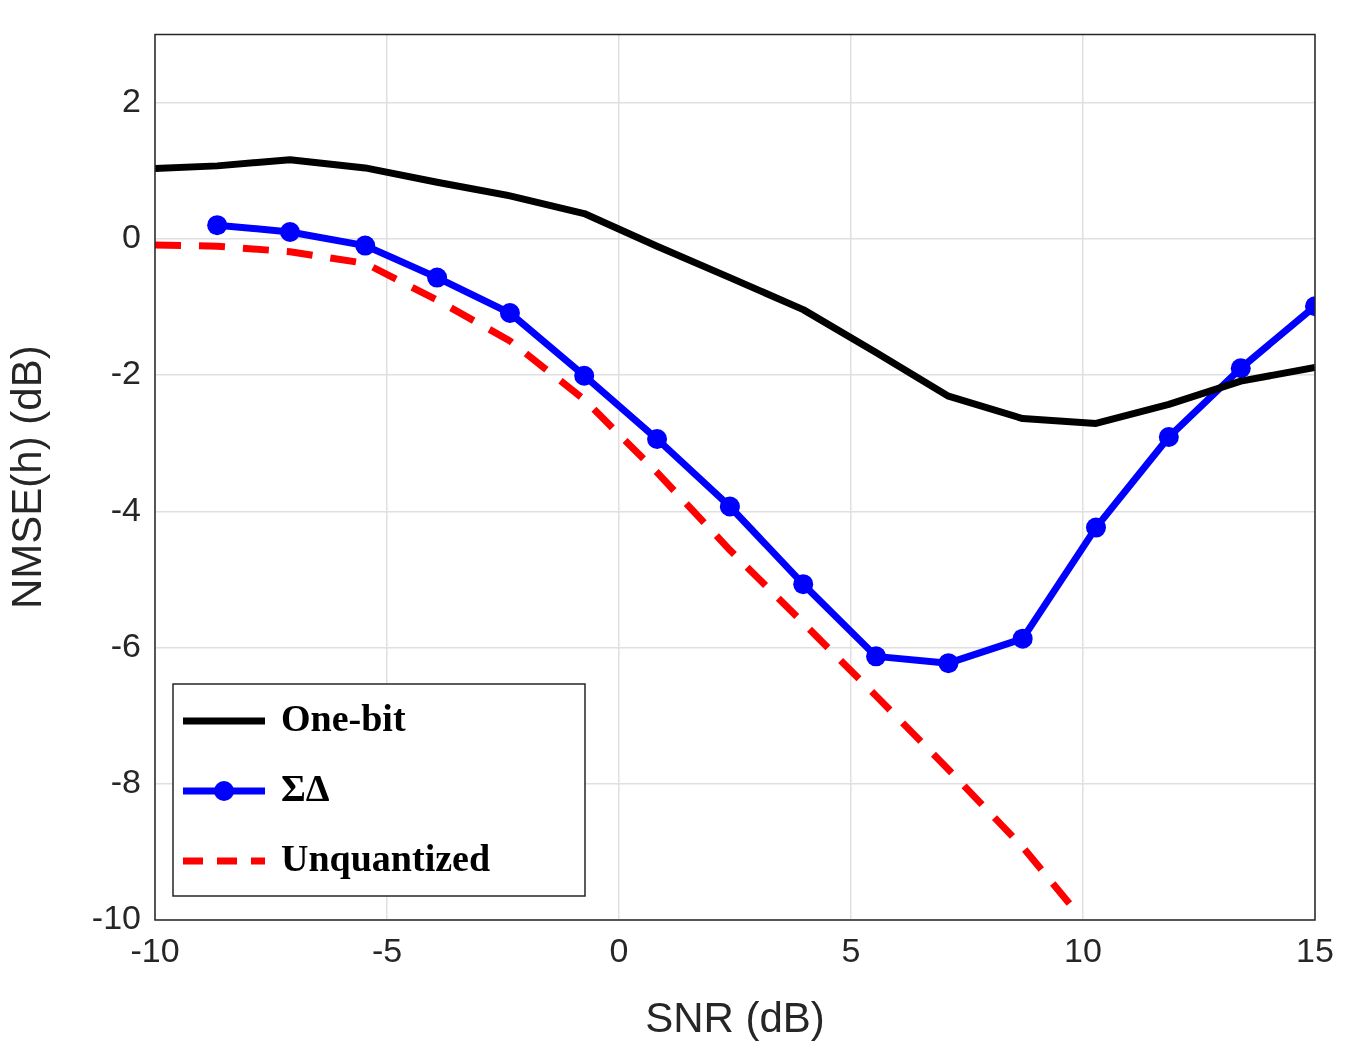  Describe the element at coordinates (1083, 949) in the screenshot. I see `x-tick-label: 10` at that location.